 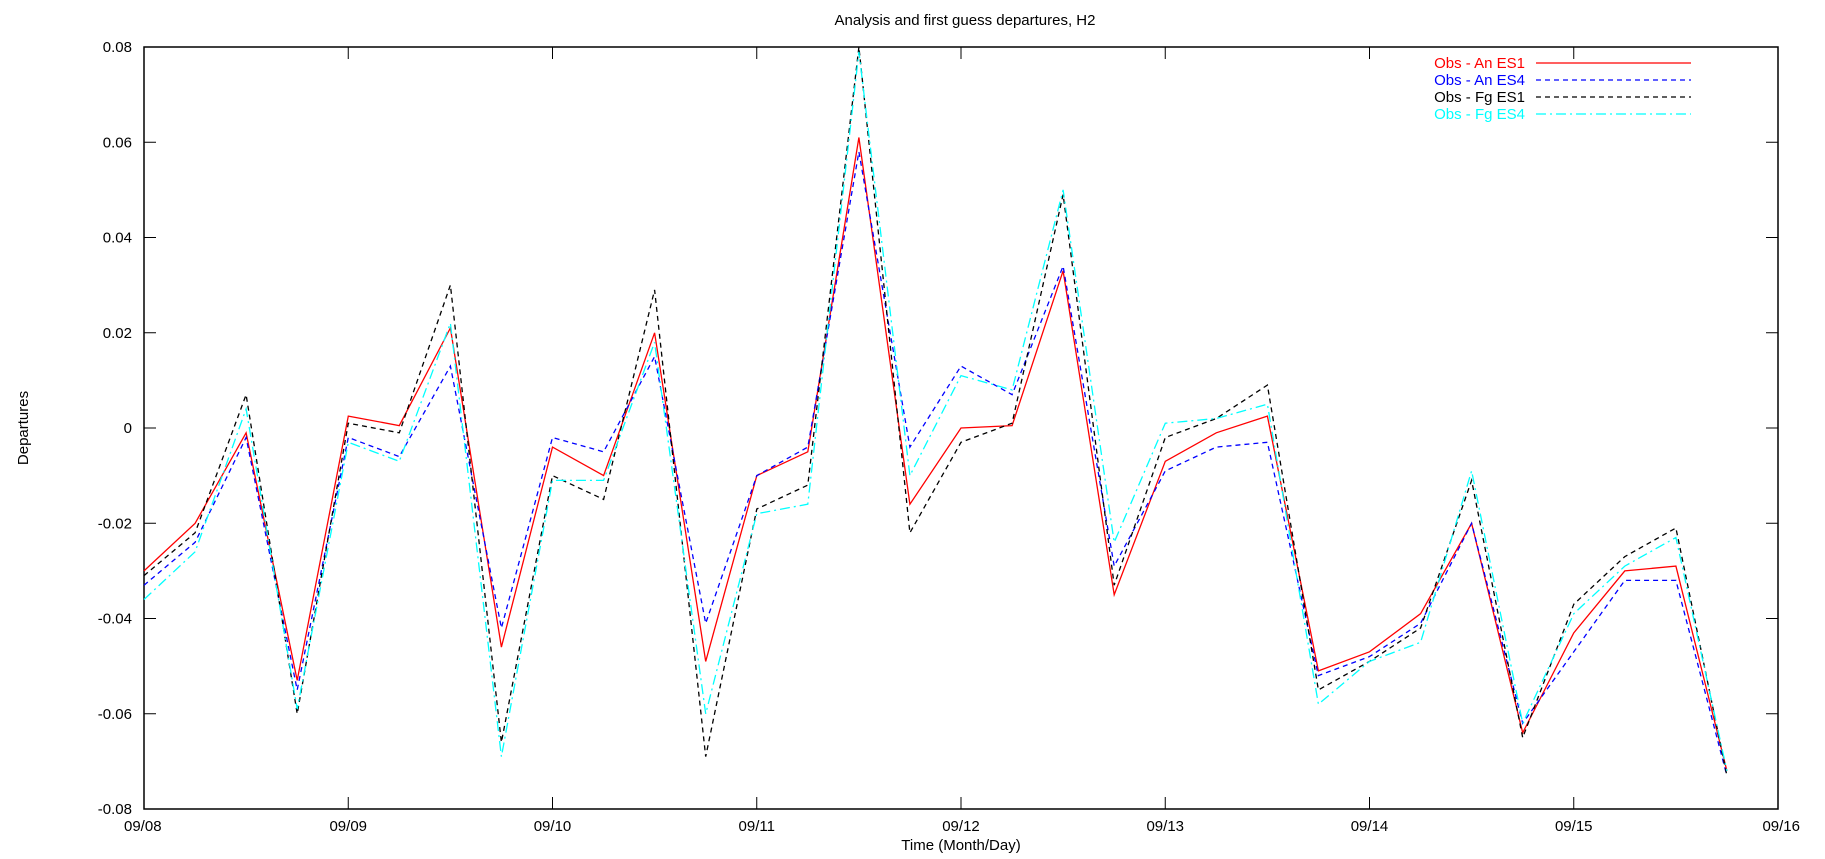 I want to click on x-tick-label: 09/15, so click(x=1574, y=826).